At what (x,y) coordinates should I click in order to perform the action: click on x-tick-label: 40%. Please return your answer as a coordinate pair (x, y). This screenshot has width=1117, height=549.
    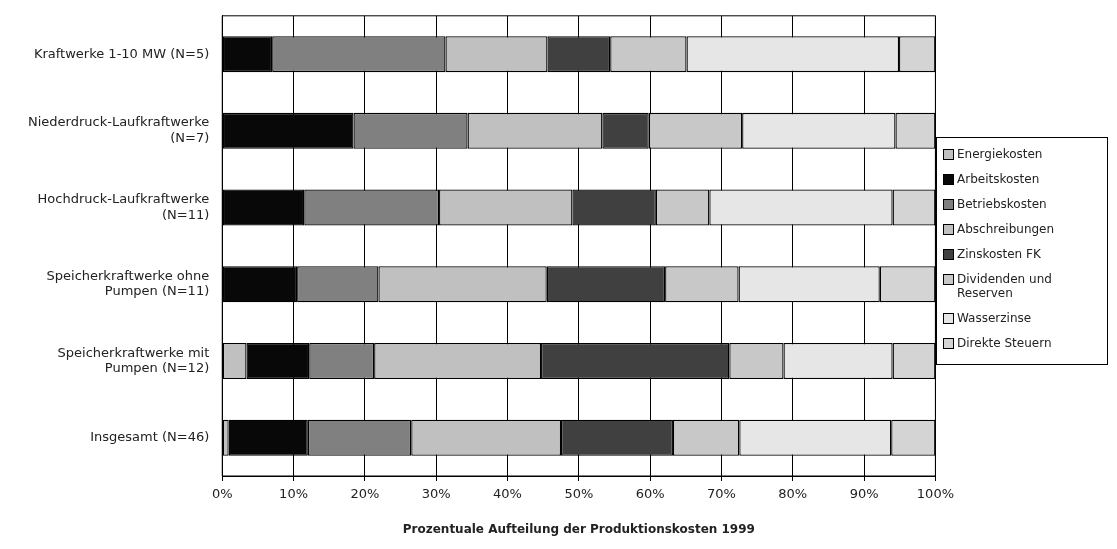
    Looking at the image, I should click on (507, 494).